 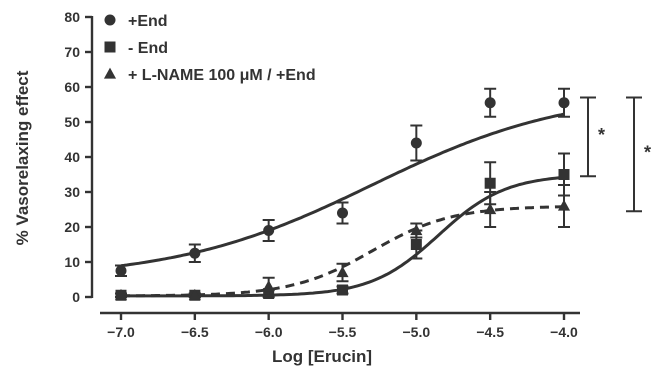 What do you see at coordinates (490, 332) in the screenshot?
I see `x-tick-label: −4.5` at bounding box center [490, 332].